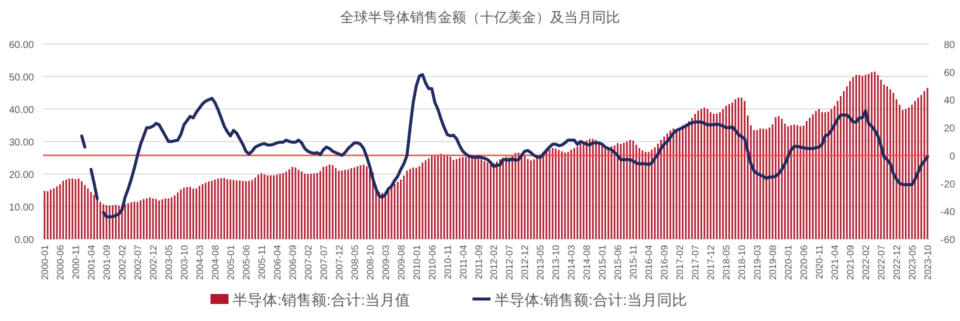 This screenshot has width=960, height=321. I want to click on y-tick-label: 50.00, so click(21, 78).